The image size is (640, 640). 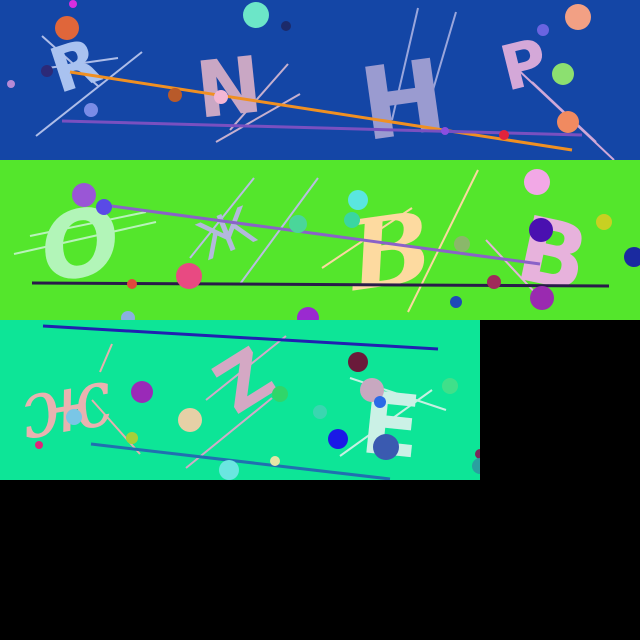 I want to click on empty-region, so click(x=560, y=480).